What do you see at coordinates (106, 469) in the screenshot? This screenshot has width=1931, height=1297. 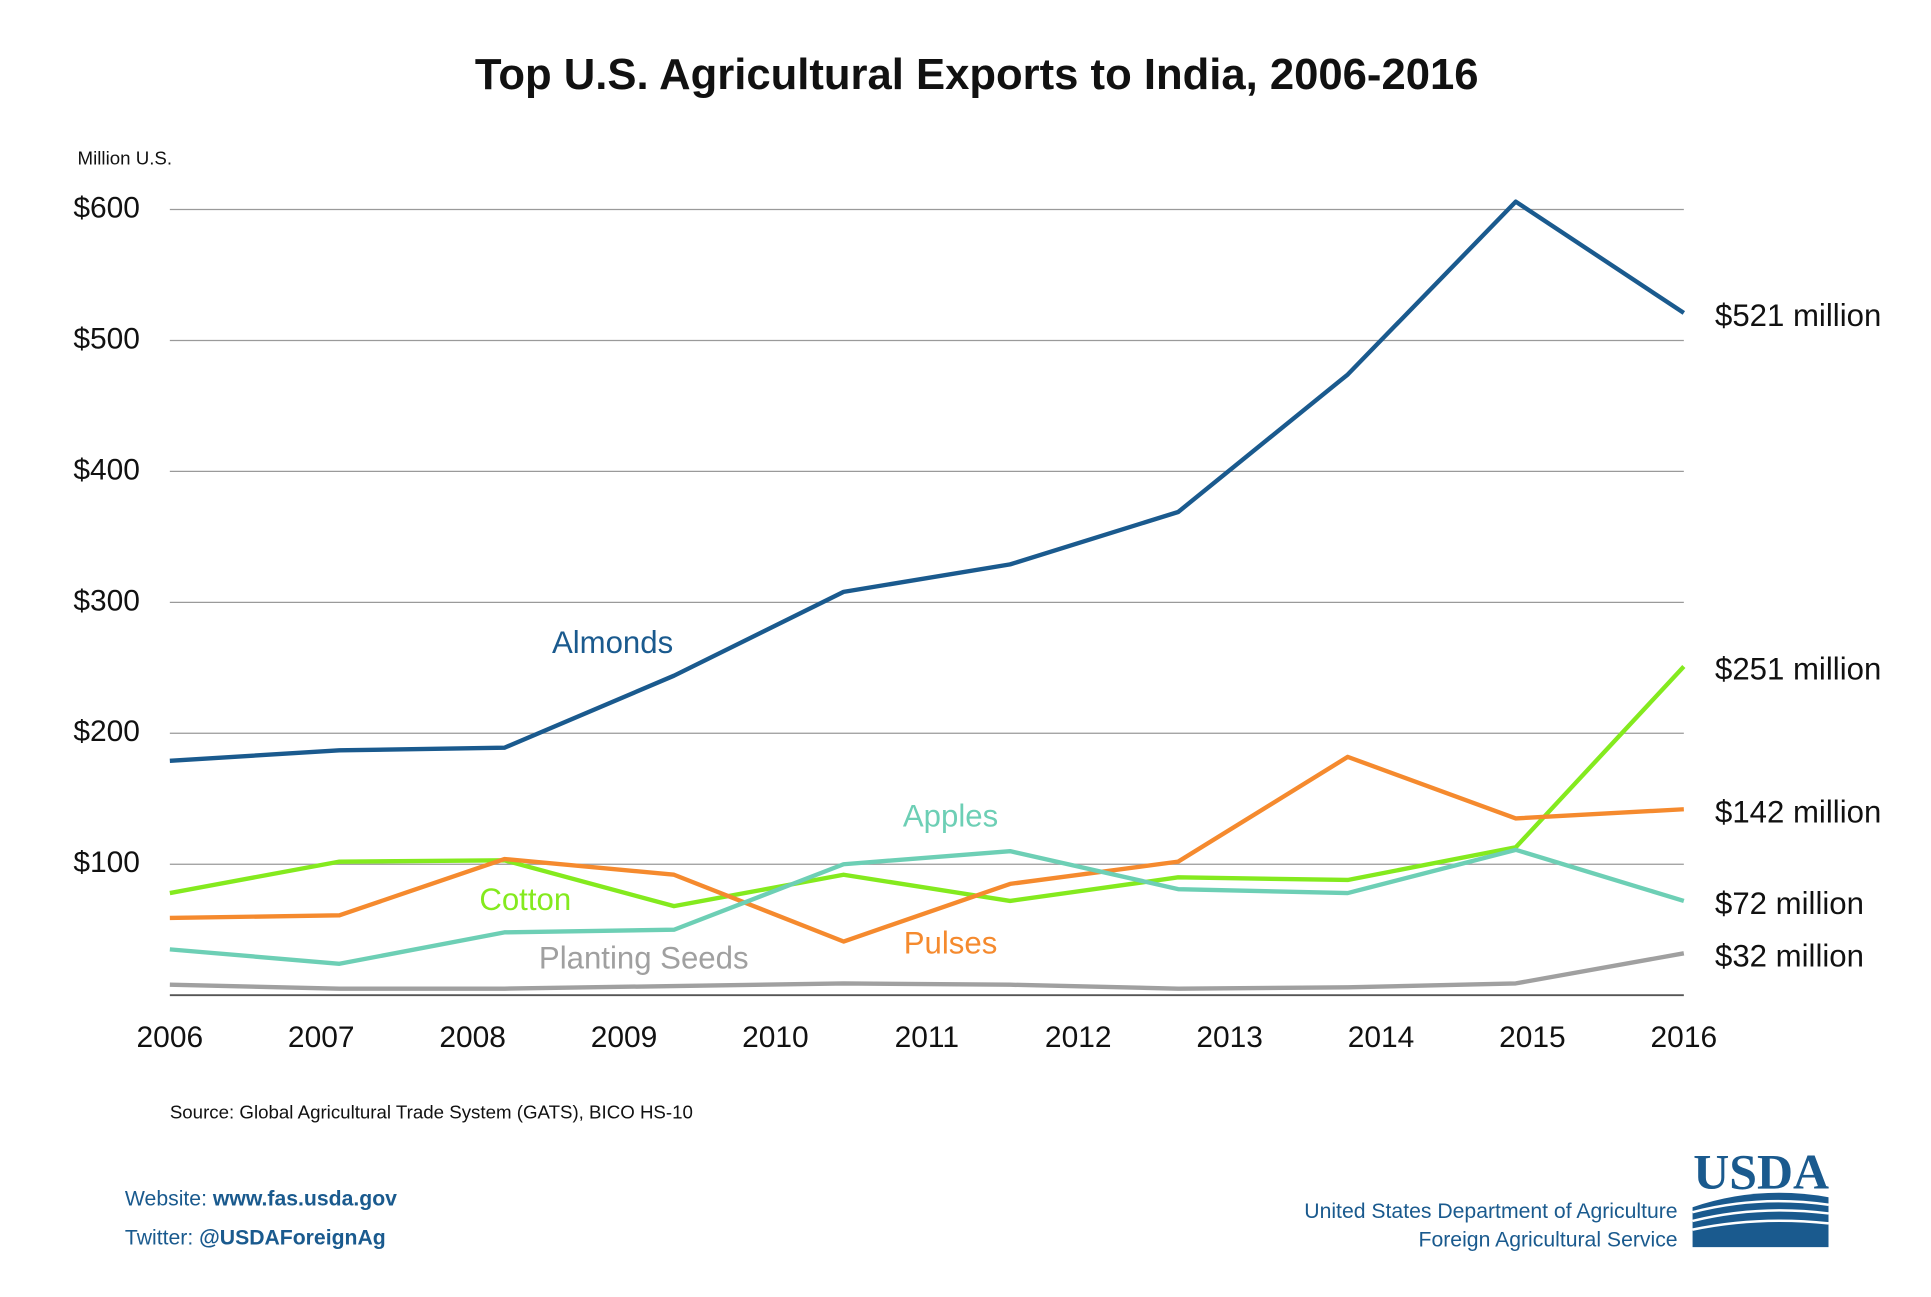 I see `y-tick-label: $400` at bounding box center [106, 469].